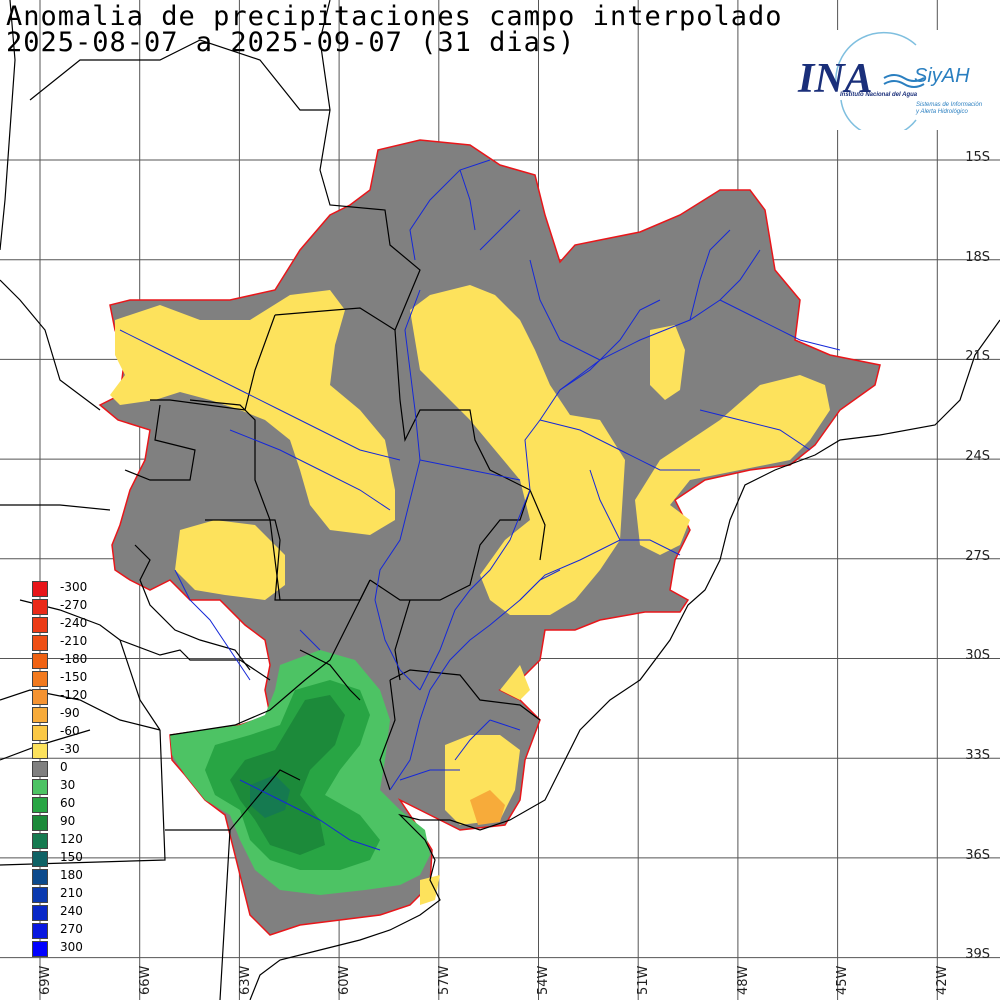  What do you see at coordinates (977, 755) in the screenshot?
I see `lat-label: 33S` at bounding box center [977, 755].